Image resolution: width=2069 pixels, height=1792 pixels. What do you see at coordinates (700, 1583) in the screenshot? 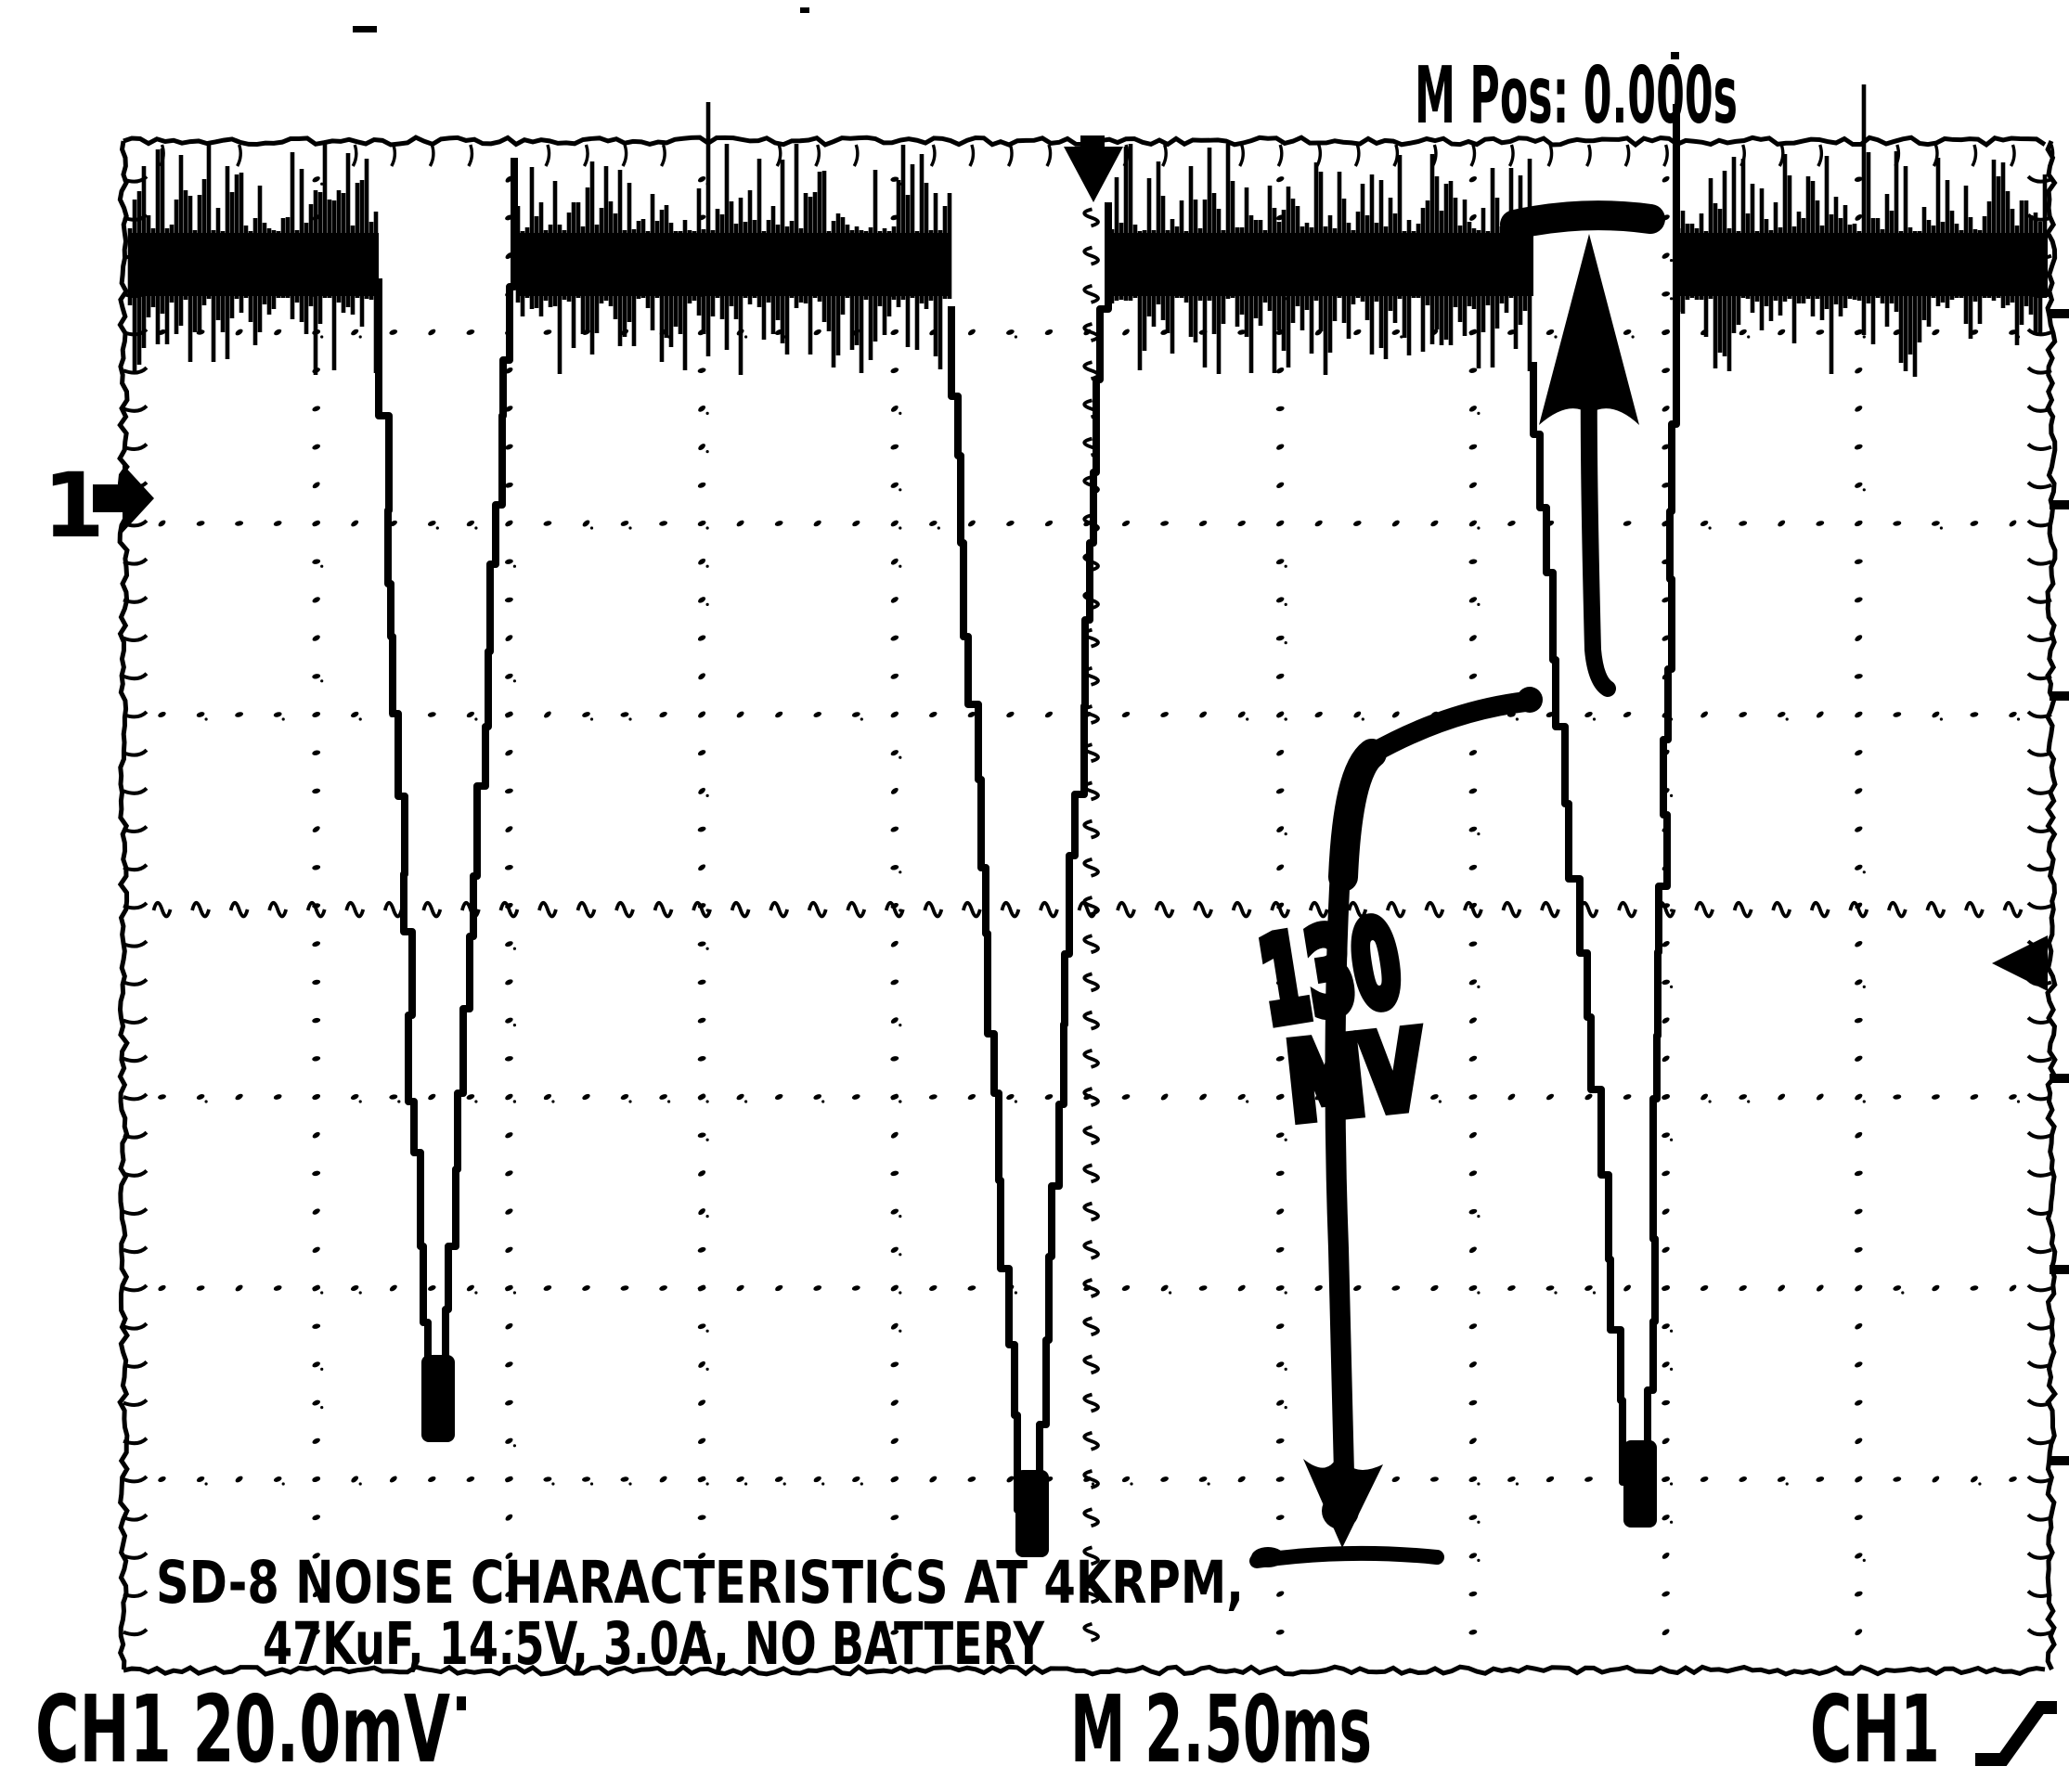
I see `caption-line-1: SD-8 NOISE CHARACTERISTICS AT 4KRPM,` at bounding box center [700, 1583].